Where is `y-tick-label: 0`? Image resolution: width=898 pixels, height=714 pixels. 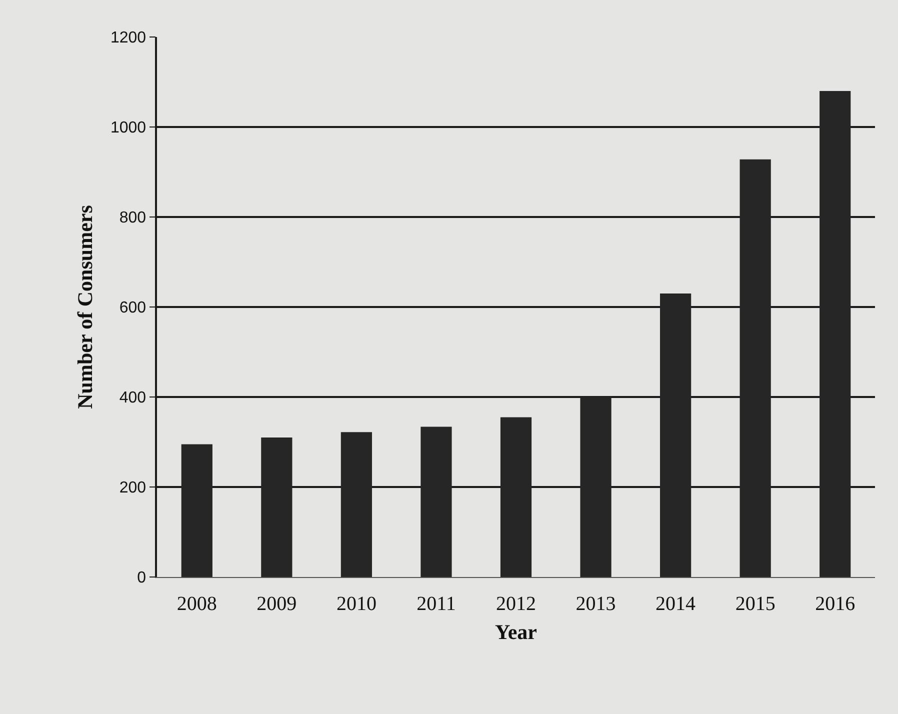
y-tick-label: 0 is located at coordinates (141, 578).